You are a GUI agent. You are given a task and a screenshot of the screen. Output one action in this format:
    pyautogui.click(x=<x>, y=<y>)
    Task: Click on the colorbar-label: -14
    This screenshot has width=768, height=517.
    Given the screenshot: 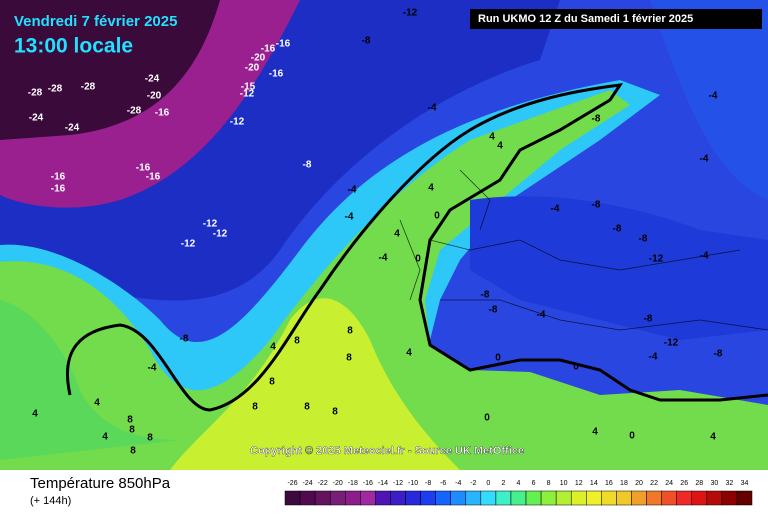 What is the action you would take?
    pyautogui.click(x=383, y=483)
    